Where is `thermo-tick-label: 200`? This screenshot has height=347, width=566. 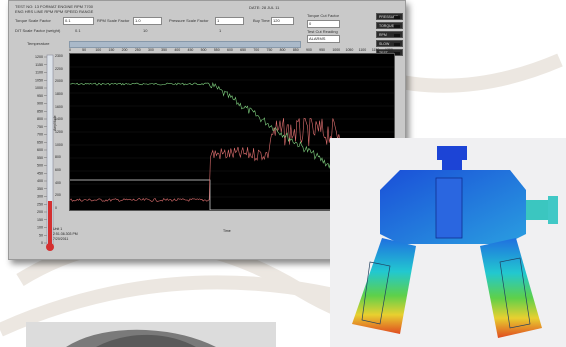 thermo-tick-label: 200 is located at coordinates (40, 212).